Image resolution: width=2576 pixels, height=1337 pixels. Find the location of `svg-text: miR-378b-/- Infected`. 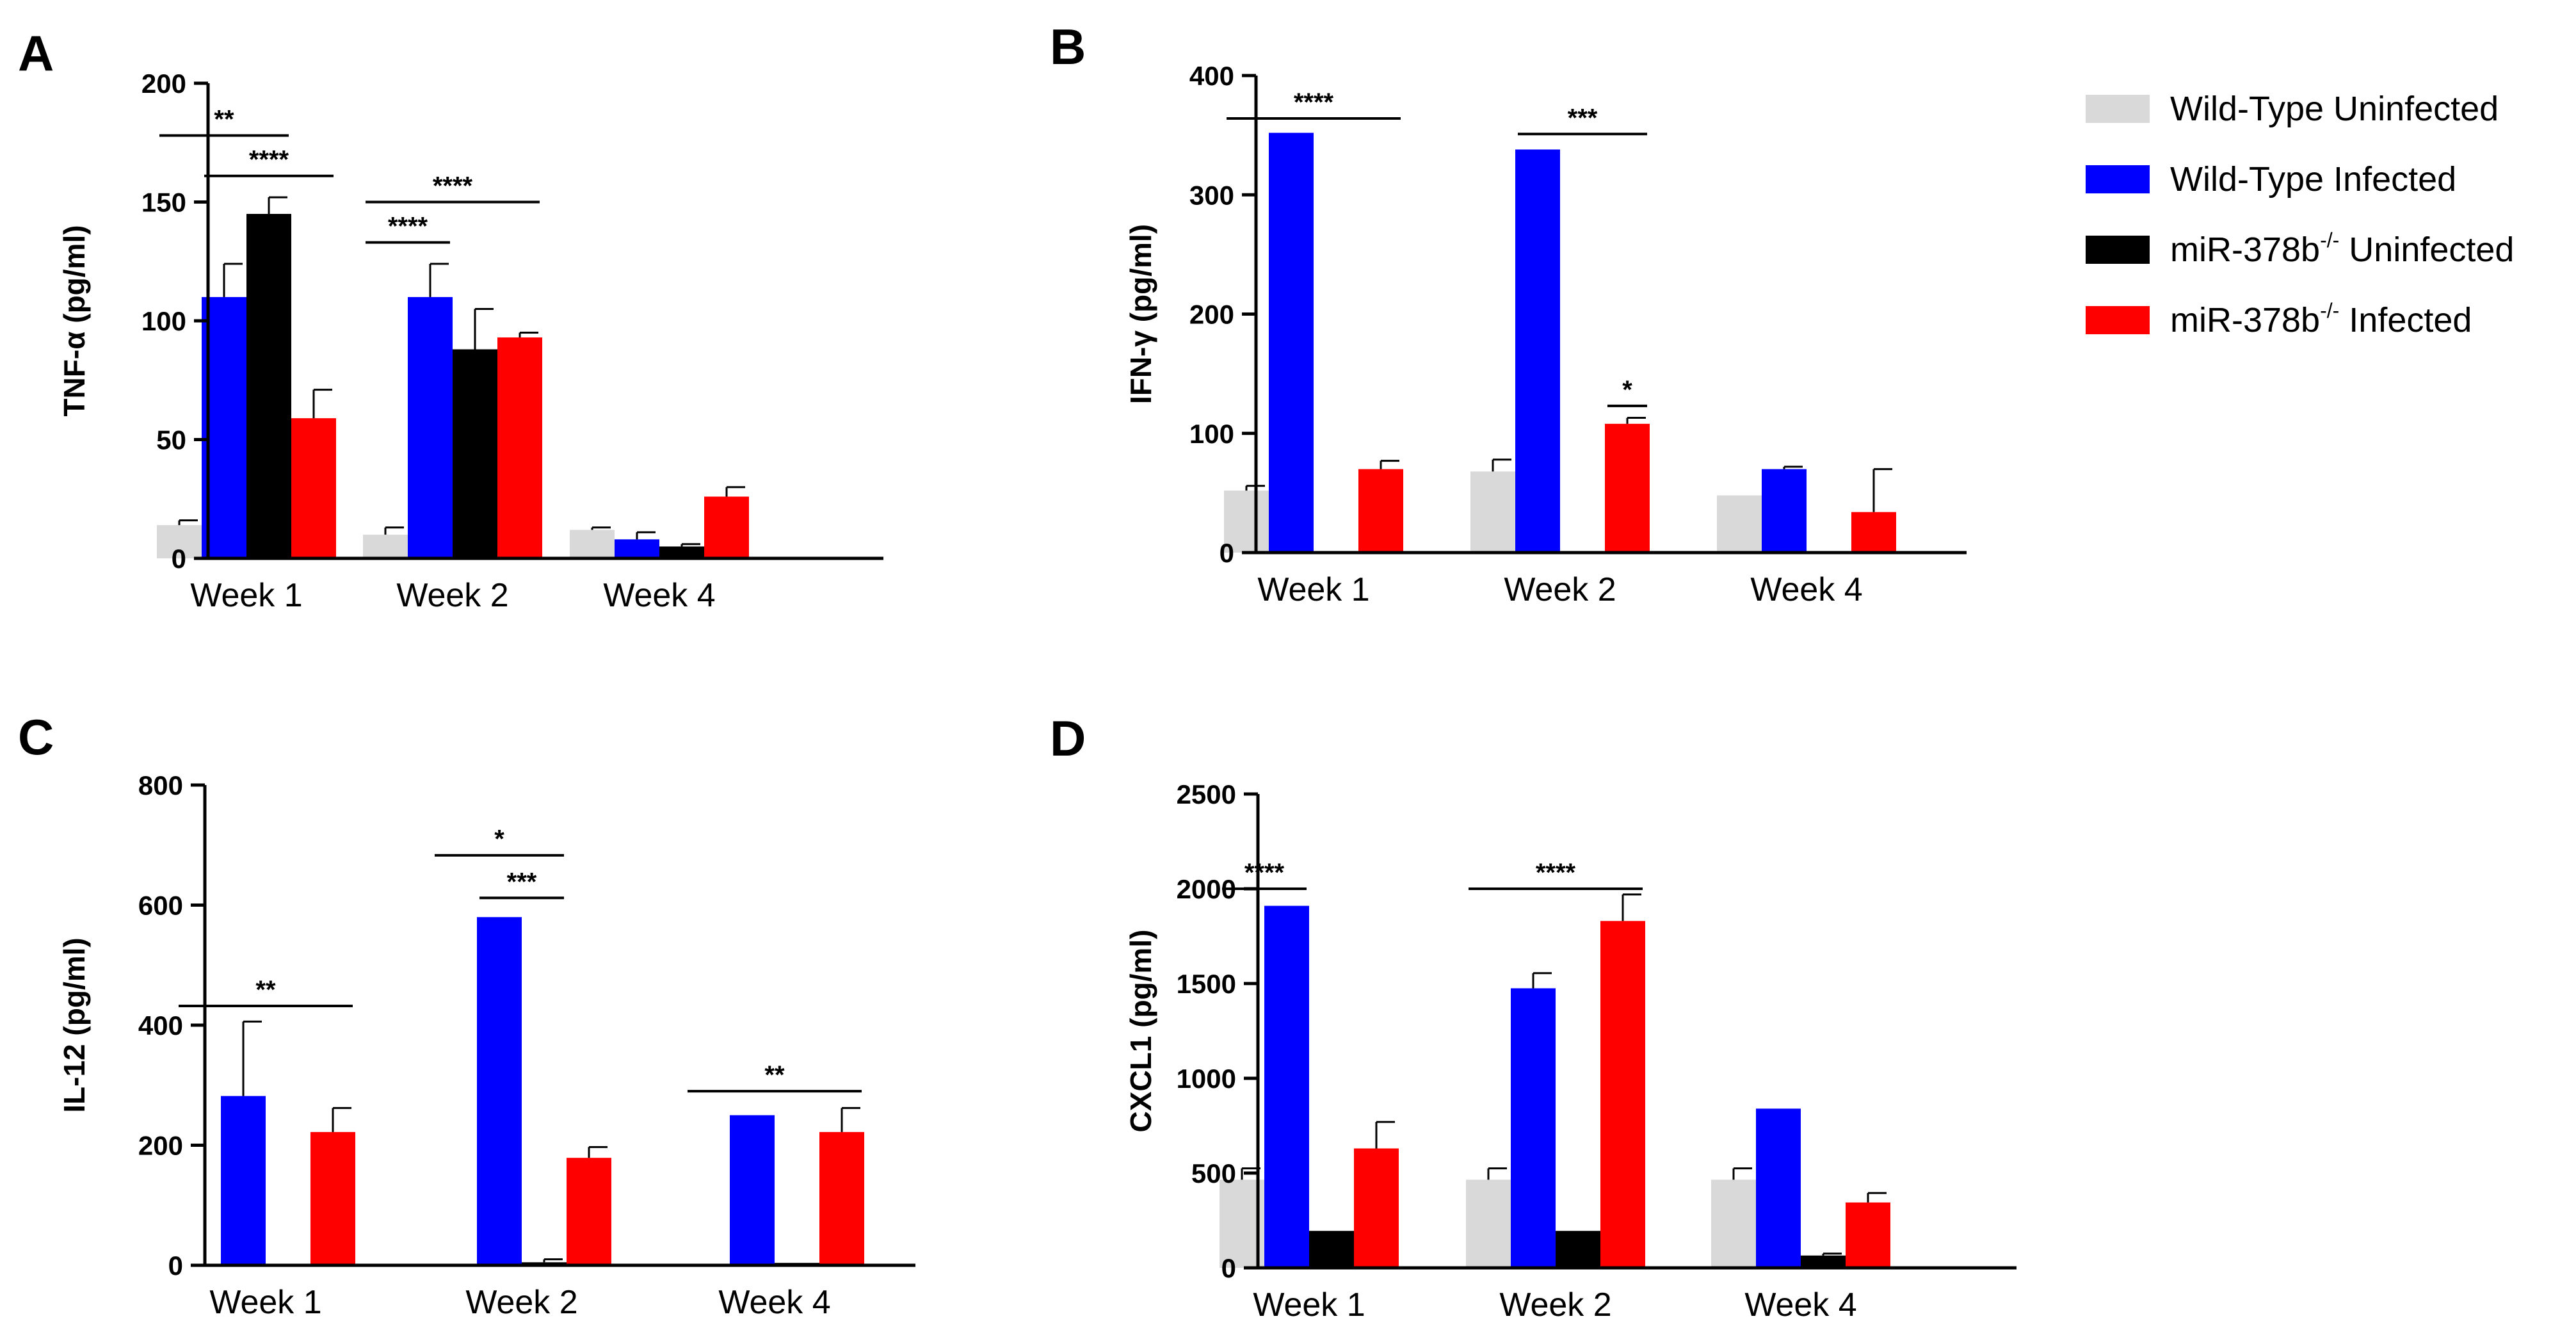

svg-text: miR-378b-/- Infected is located at coordinates (2321, 319).